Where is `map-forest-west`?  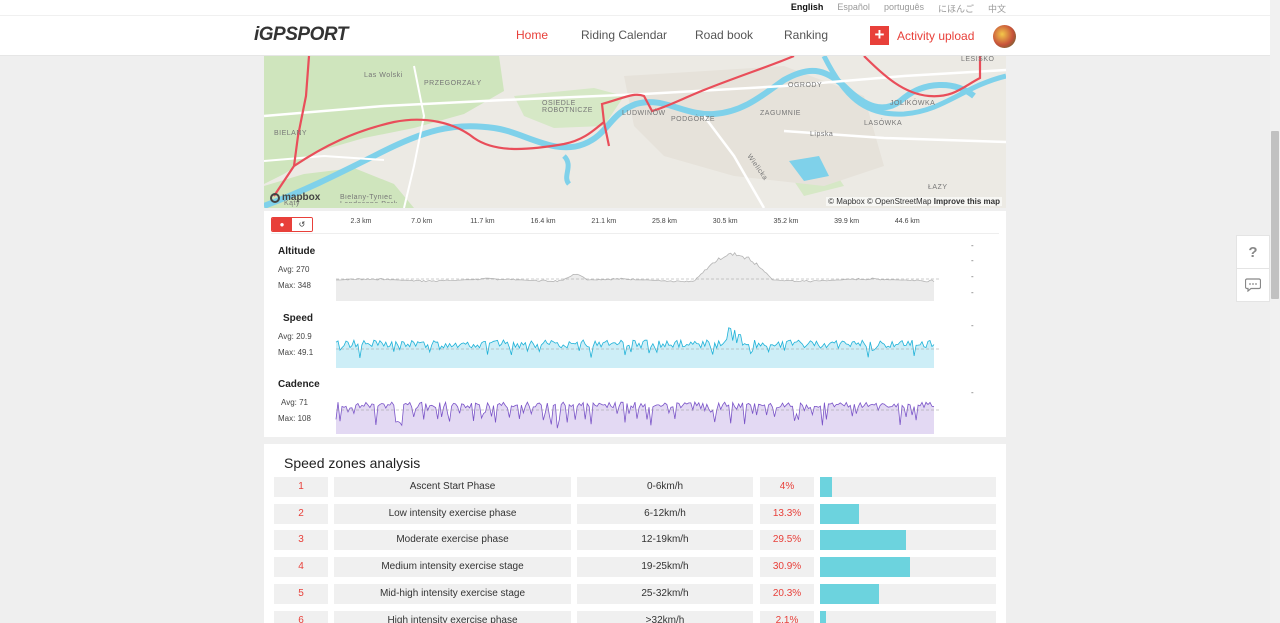 map-forest-west is located at coordinates (384, 120).